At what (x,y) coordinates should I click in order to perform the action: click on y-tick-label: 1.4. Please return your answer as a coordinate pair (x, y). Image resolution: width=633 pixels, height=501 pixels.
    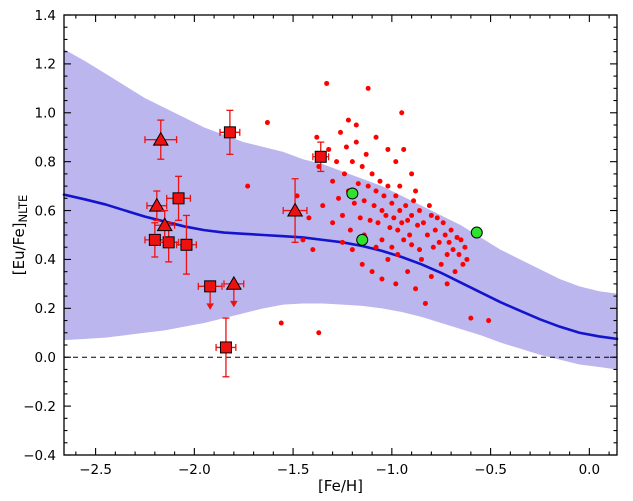
    Looking at the image, I should click on (45, 16).